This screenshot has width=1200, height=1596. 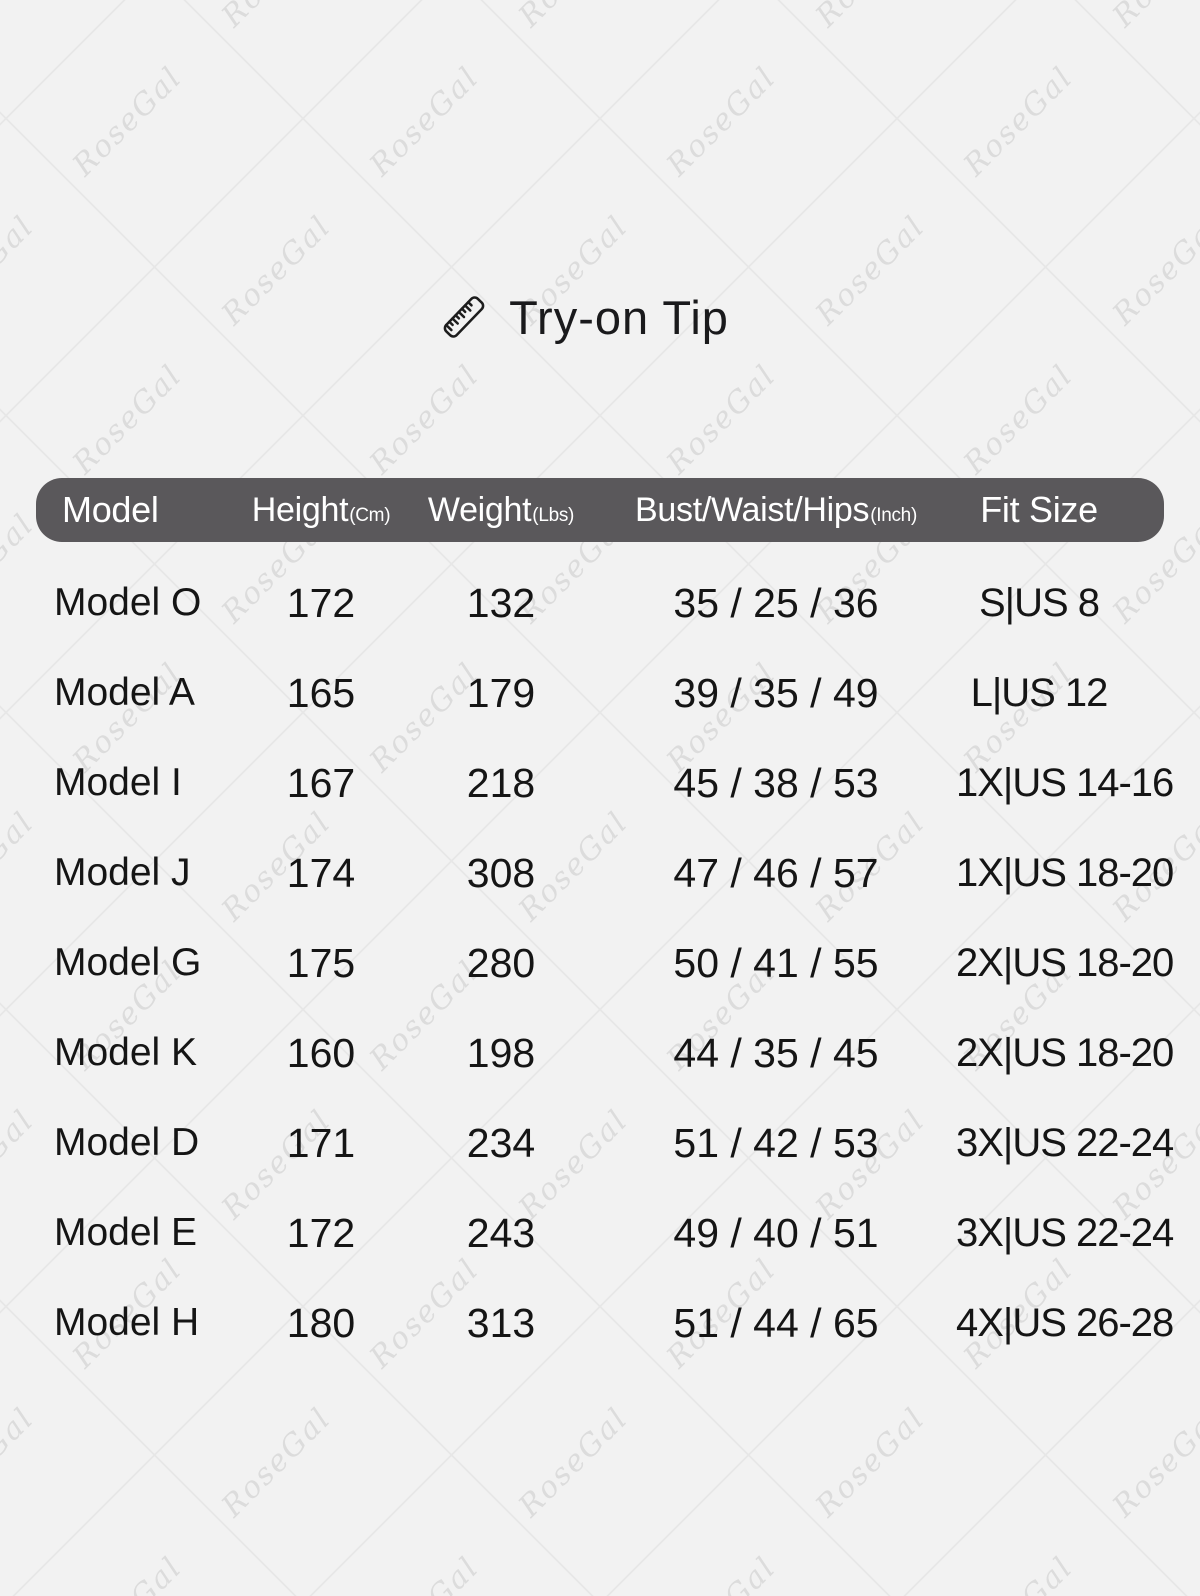 What do you see at coordinates (128, 962) in the screenshot?
I see `cell-model: Model G` at bounding box center [128, 962].